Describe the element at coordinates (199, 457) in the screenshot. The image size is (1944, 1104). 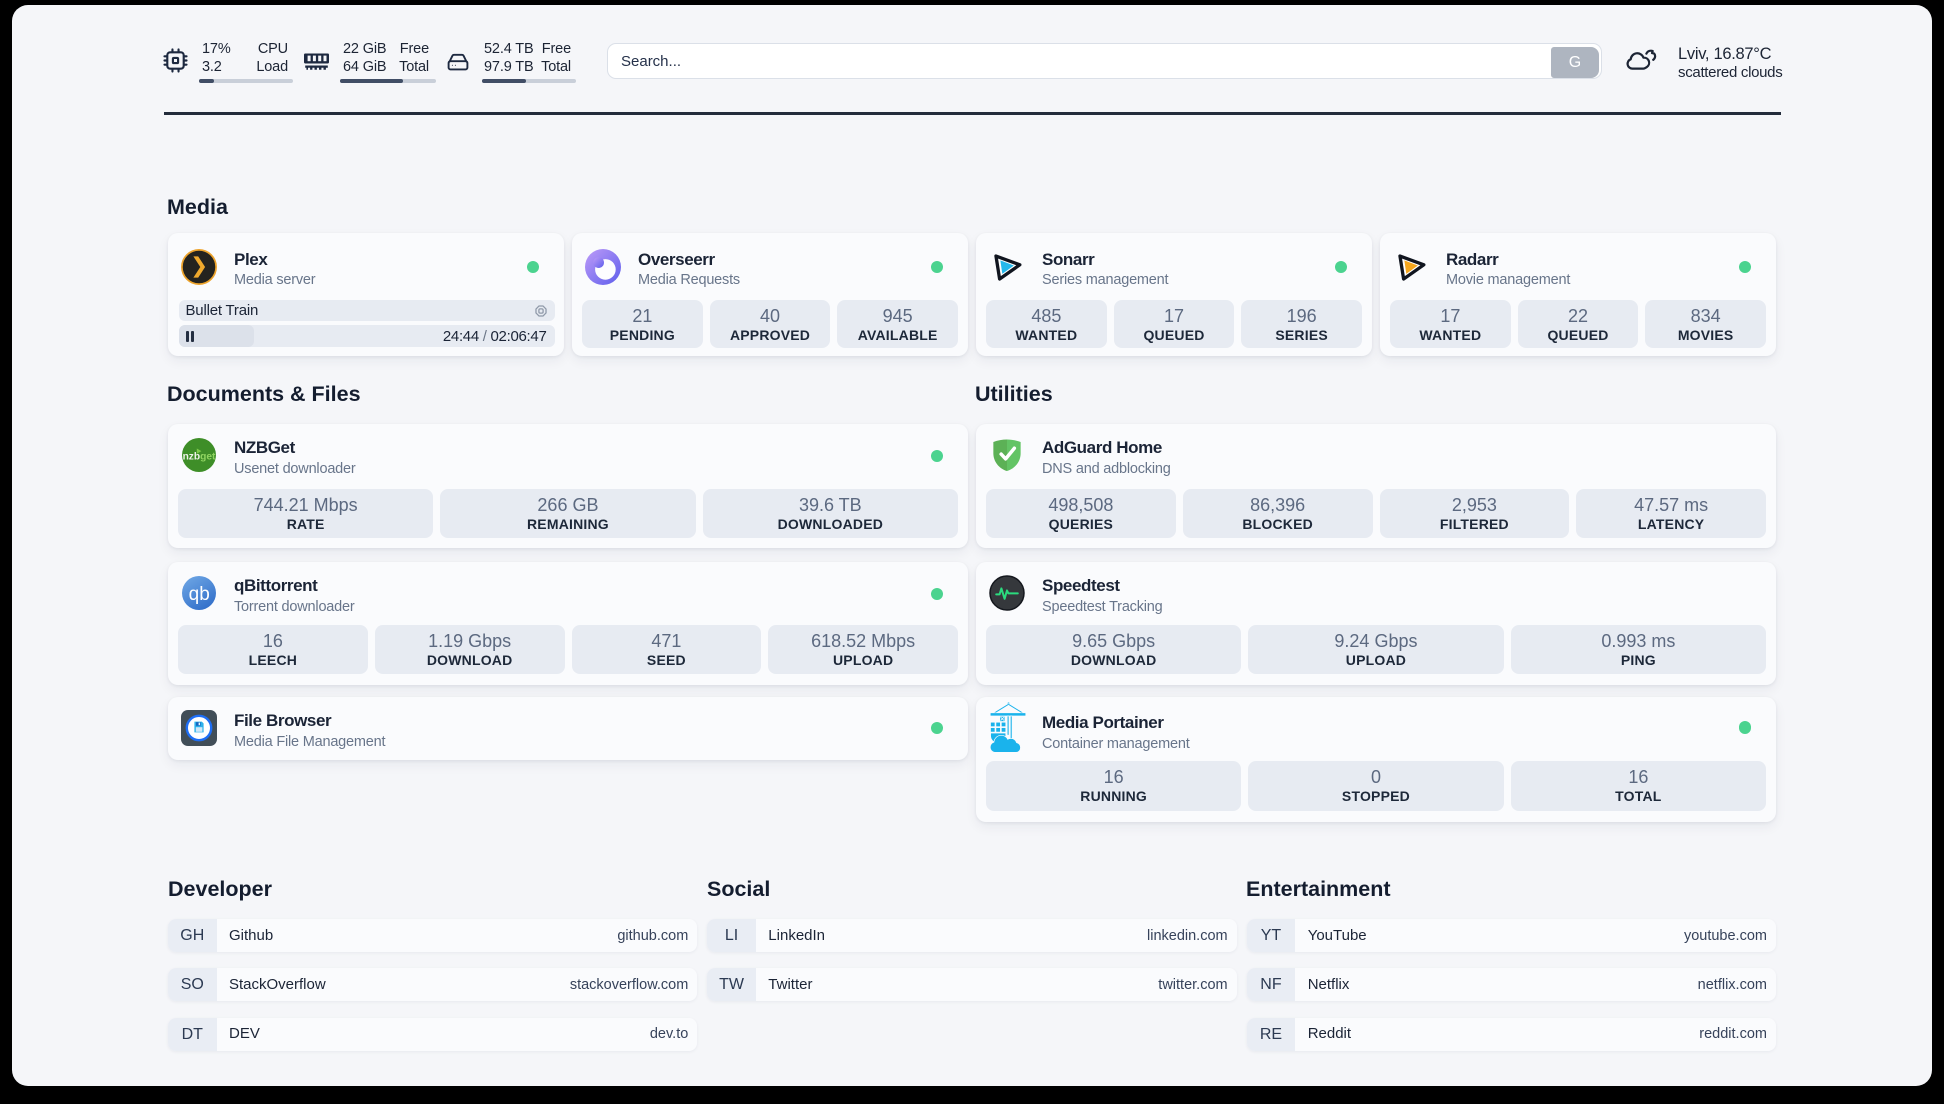
I see `svg-text: nzbget` at that location.